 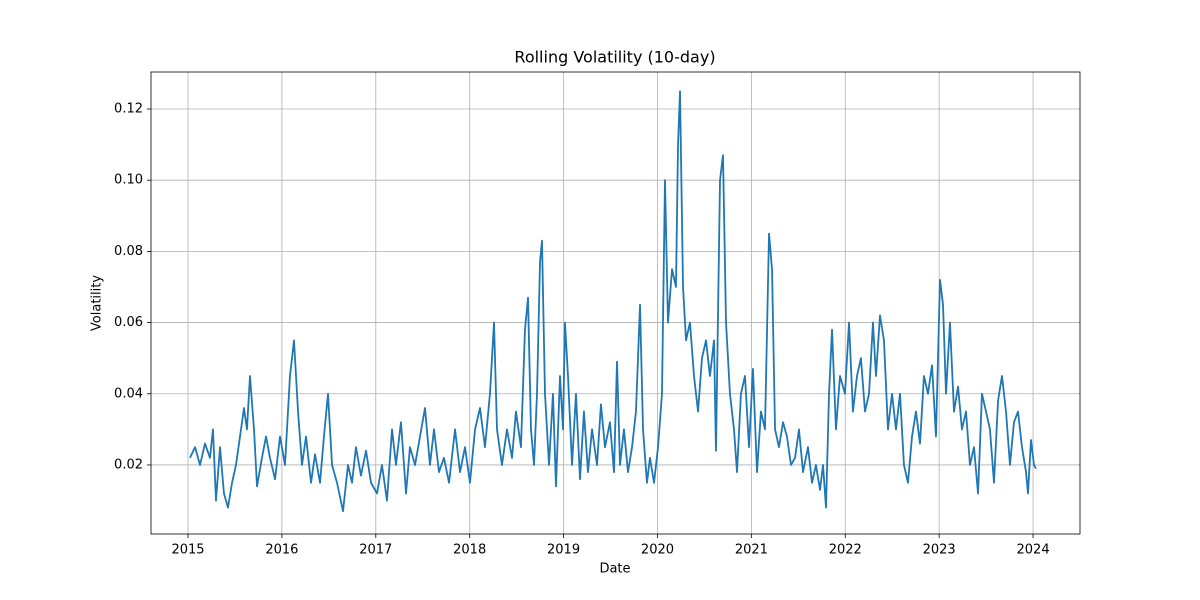 I want to click on y-tick-label: 0.02, so click(x=128, y=464).